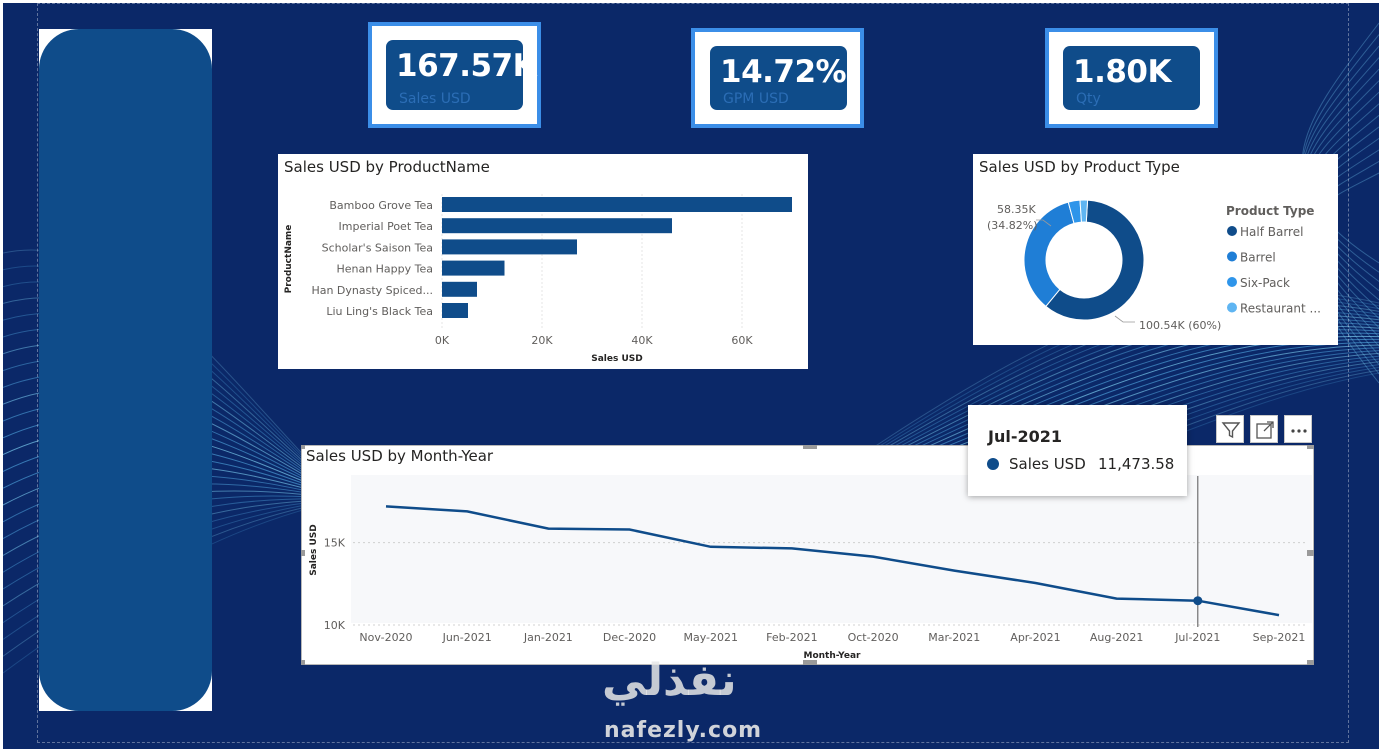 The image size is (1379, 749). Describe the element at coordinates (1180, 325) in the screenshot. I see `donut-data-label: 100.54K (60%)` at that location.